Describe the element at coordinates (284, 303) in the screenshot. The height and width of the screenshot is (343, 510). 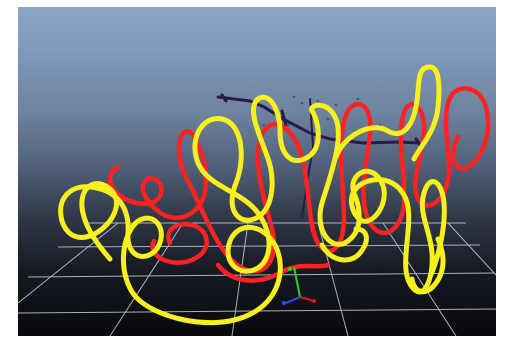
I see `z-axis-handle` at that location.